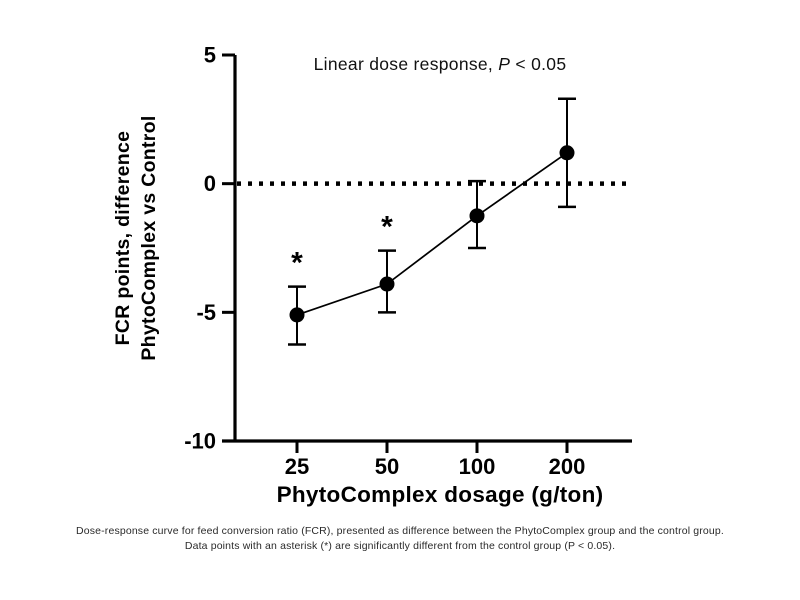 The width and height of the screenshot is (800, 600). What do you see at coordinates (387, 466) in the screenshot?
I see `x-tick-label: 50` at bounding box center [387, 466].